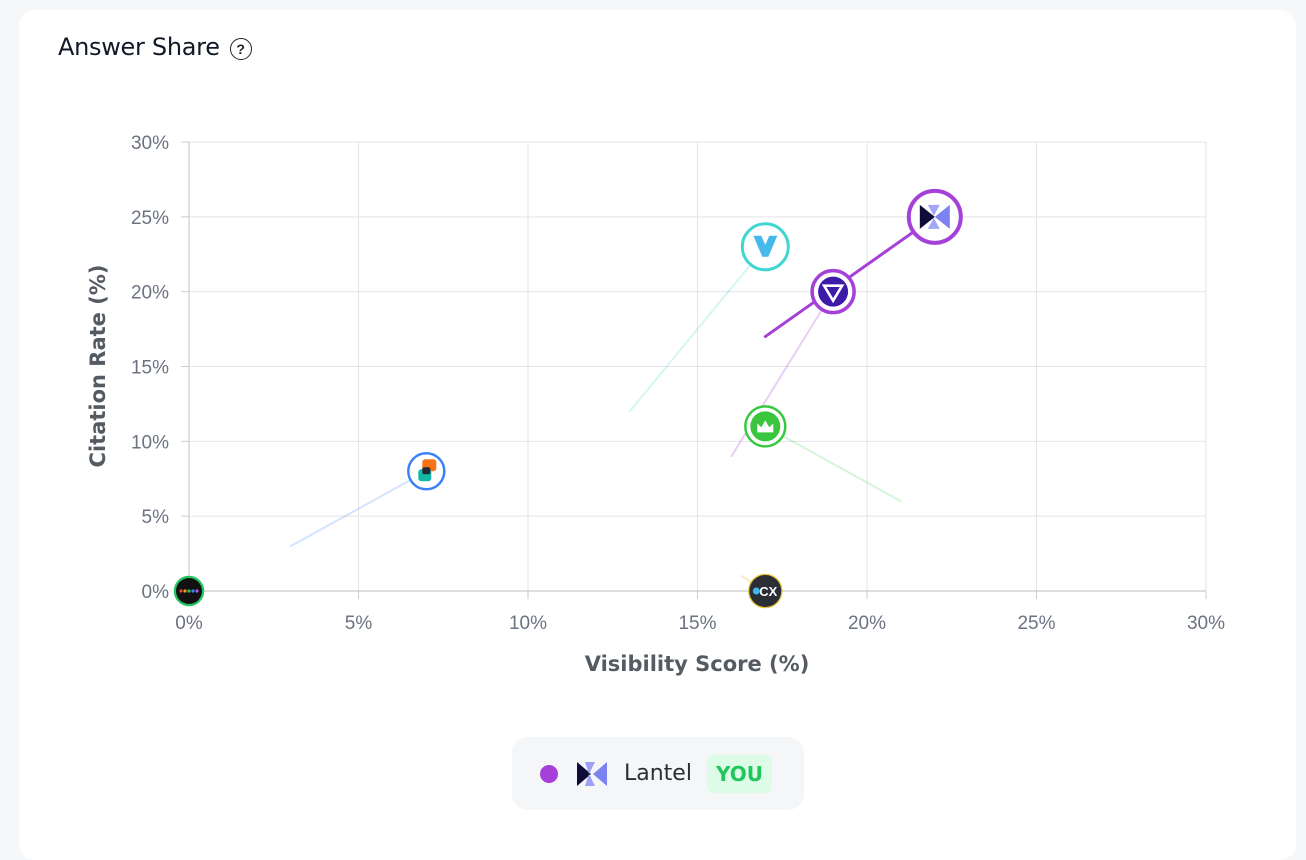 This screenshot has height=860, width=1306. Describe the element at coordinates (156, 592) in the screenshot. I see `y-tick-label: 0%` at that location.